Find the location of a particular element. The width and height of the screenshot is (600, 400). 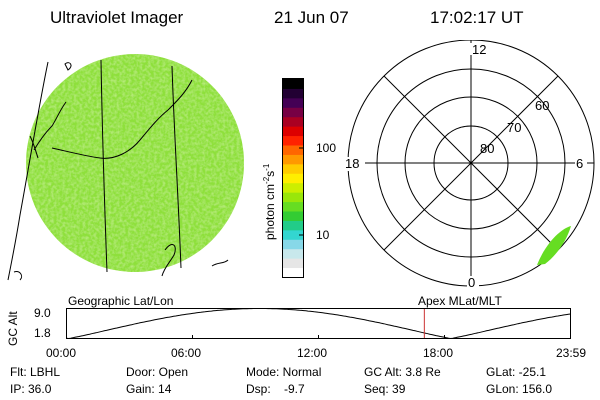

ip-readout: IP: 36.0 is located at coordinates (31, 389).